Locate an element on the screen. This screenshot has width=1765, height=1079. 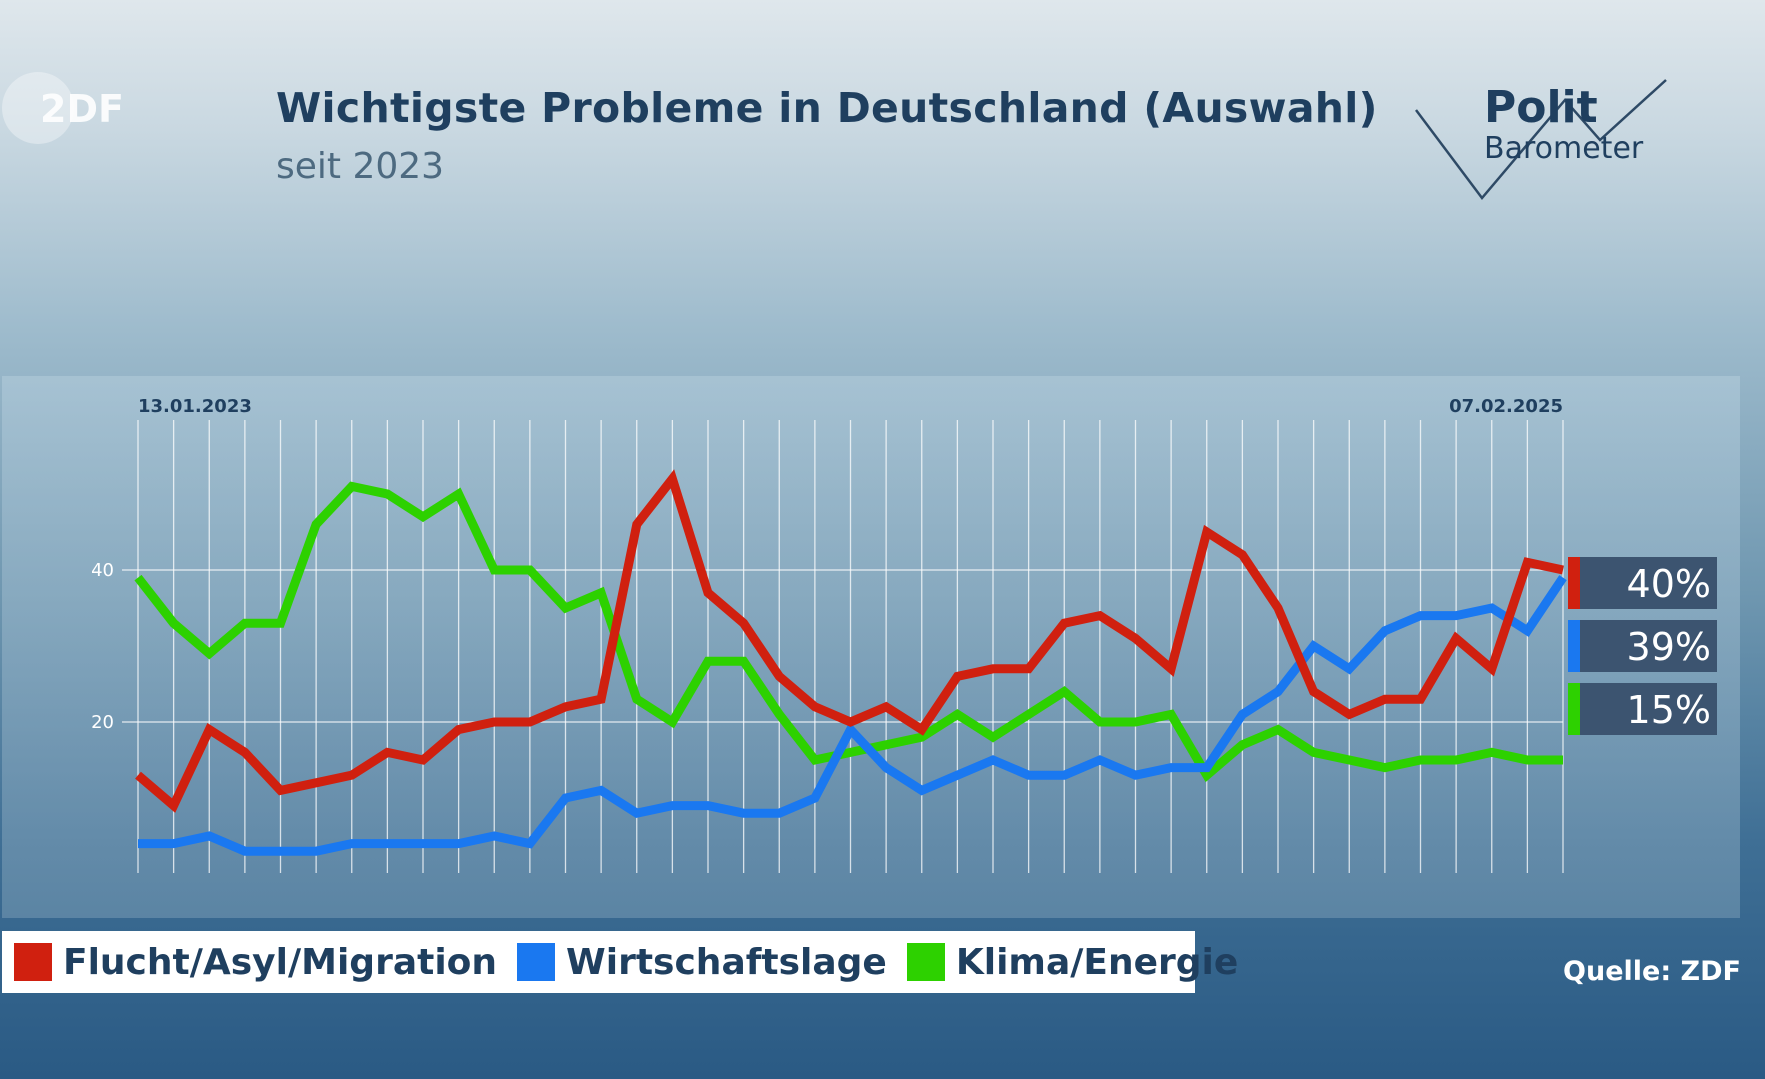
politbarometer-logo: Polit Barometer is located at coordinates (1541, 140).